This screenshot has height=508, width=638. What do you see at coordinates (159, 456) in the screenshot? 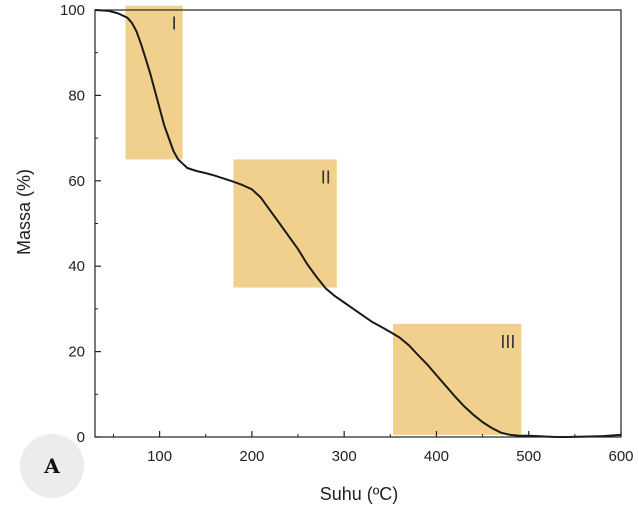
I see `x-tick-label: 100` at bounding box center [159, 456].